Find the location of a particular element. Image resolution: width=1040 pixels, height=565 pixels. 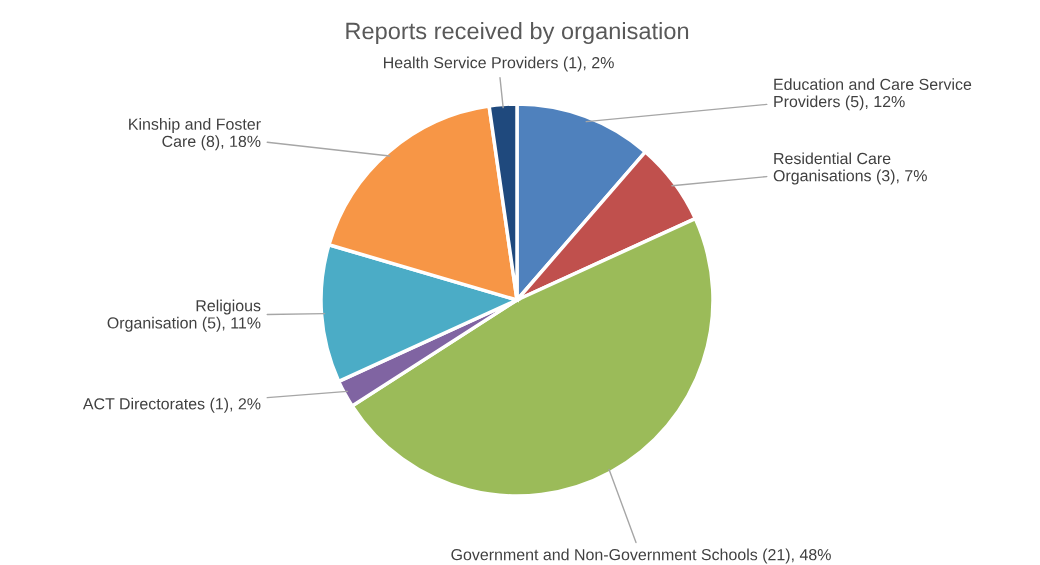

slice-label: Religious Organisation (5), 11% is located at coordinates (184, 315).